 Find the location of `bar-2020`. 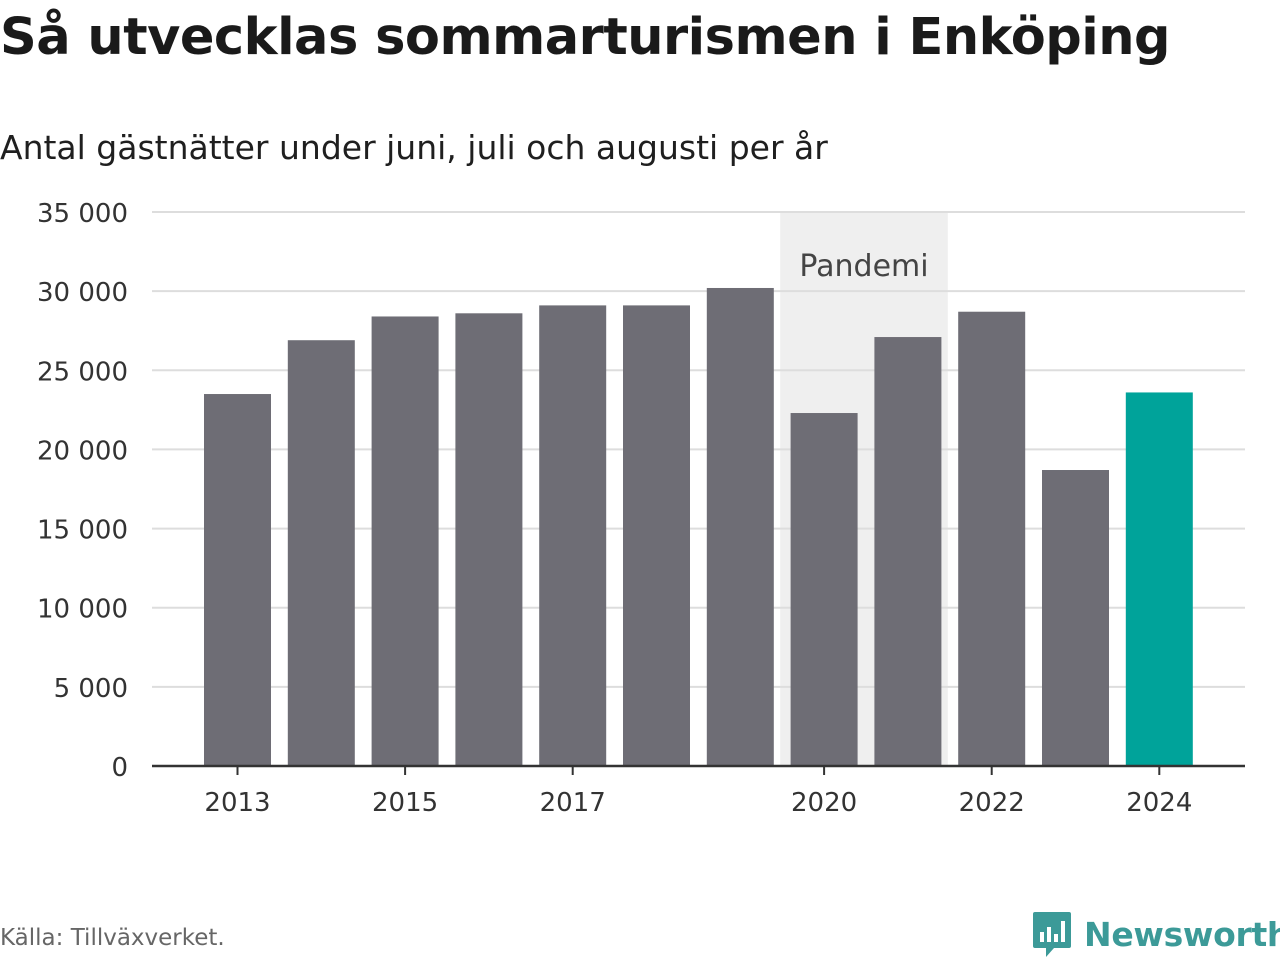

bar-2020 is located at coordinates (824, 589).